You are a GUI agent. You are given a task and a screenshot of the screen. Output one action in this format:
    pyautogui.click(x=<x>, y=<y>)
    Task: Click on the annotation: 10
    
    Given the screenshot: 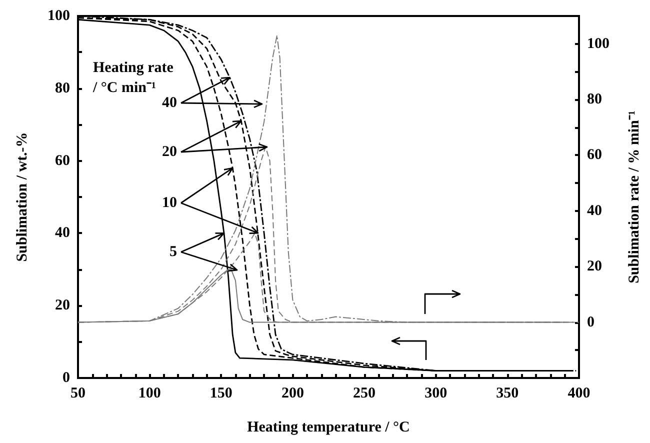 What is the action you would take?
    pyautogui.click(x=169, y=203)
    